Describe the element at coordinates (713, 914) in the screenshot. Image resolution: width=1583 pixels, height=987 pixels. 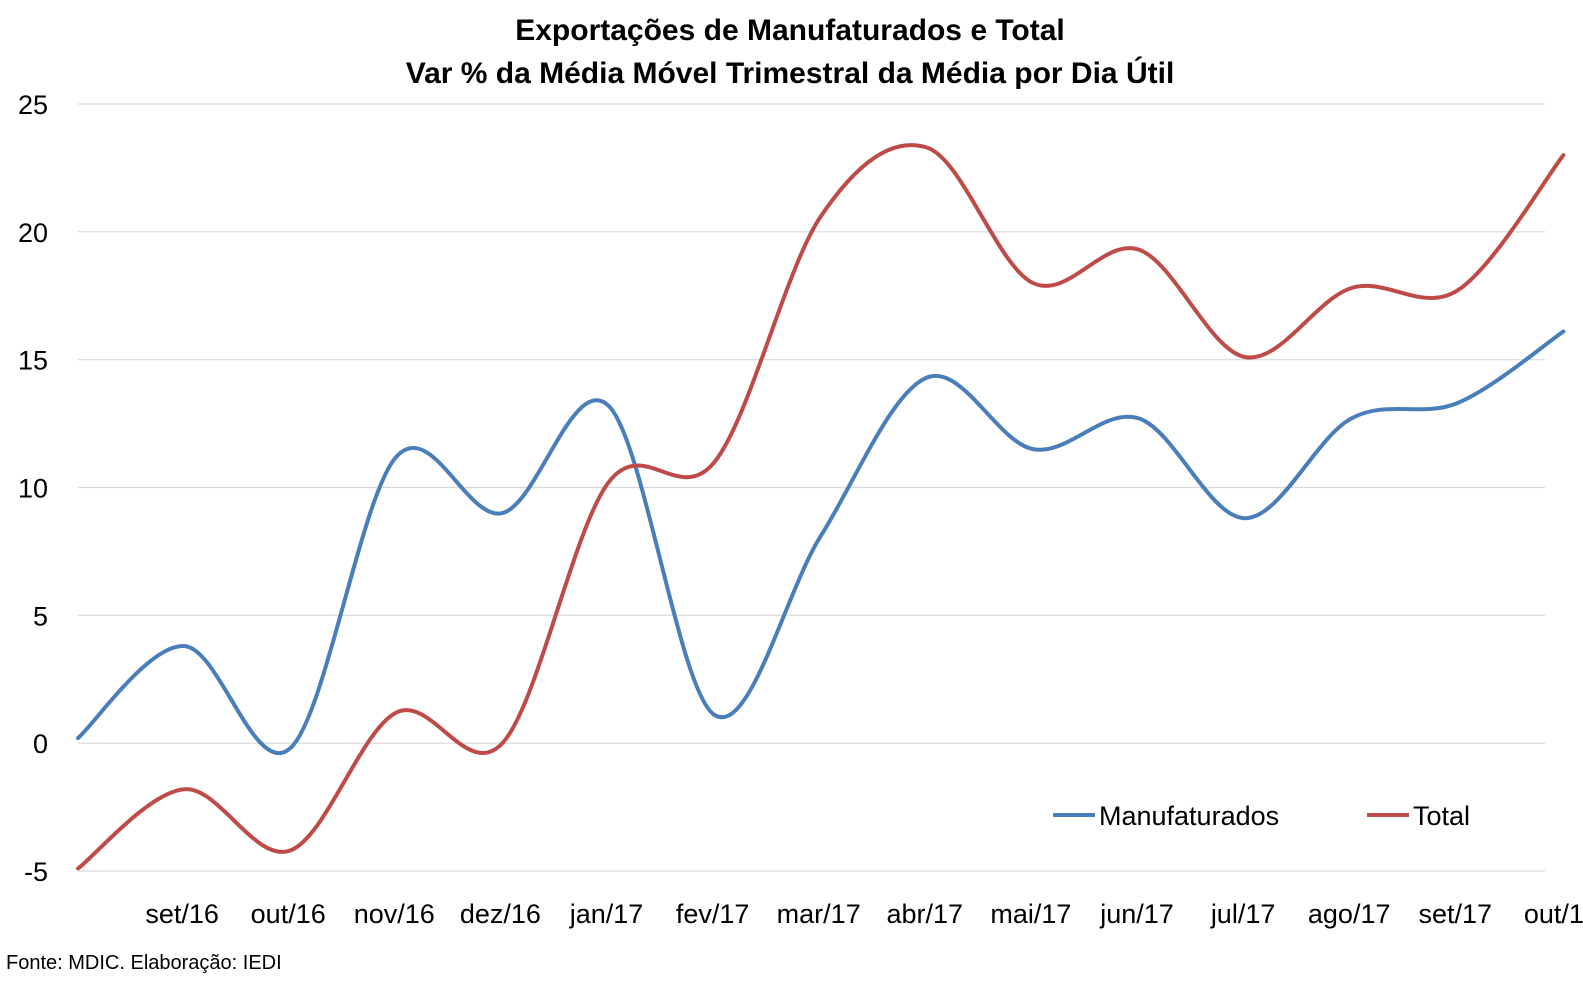
I see `x-tick-label: fev/17` at that location.